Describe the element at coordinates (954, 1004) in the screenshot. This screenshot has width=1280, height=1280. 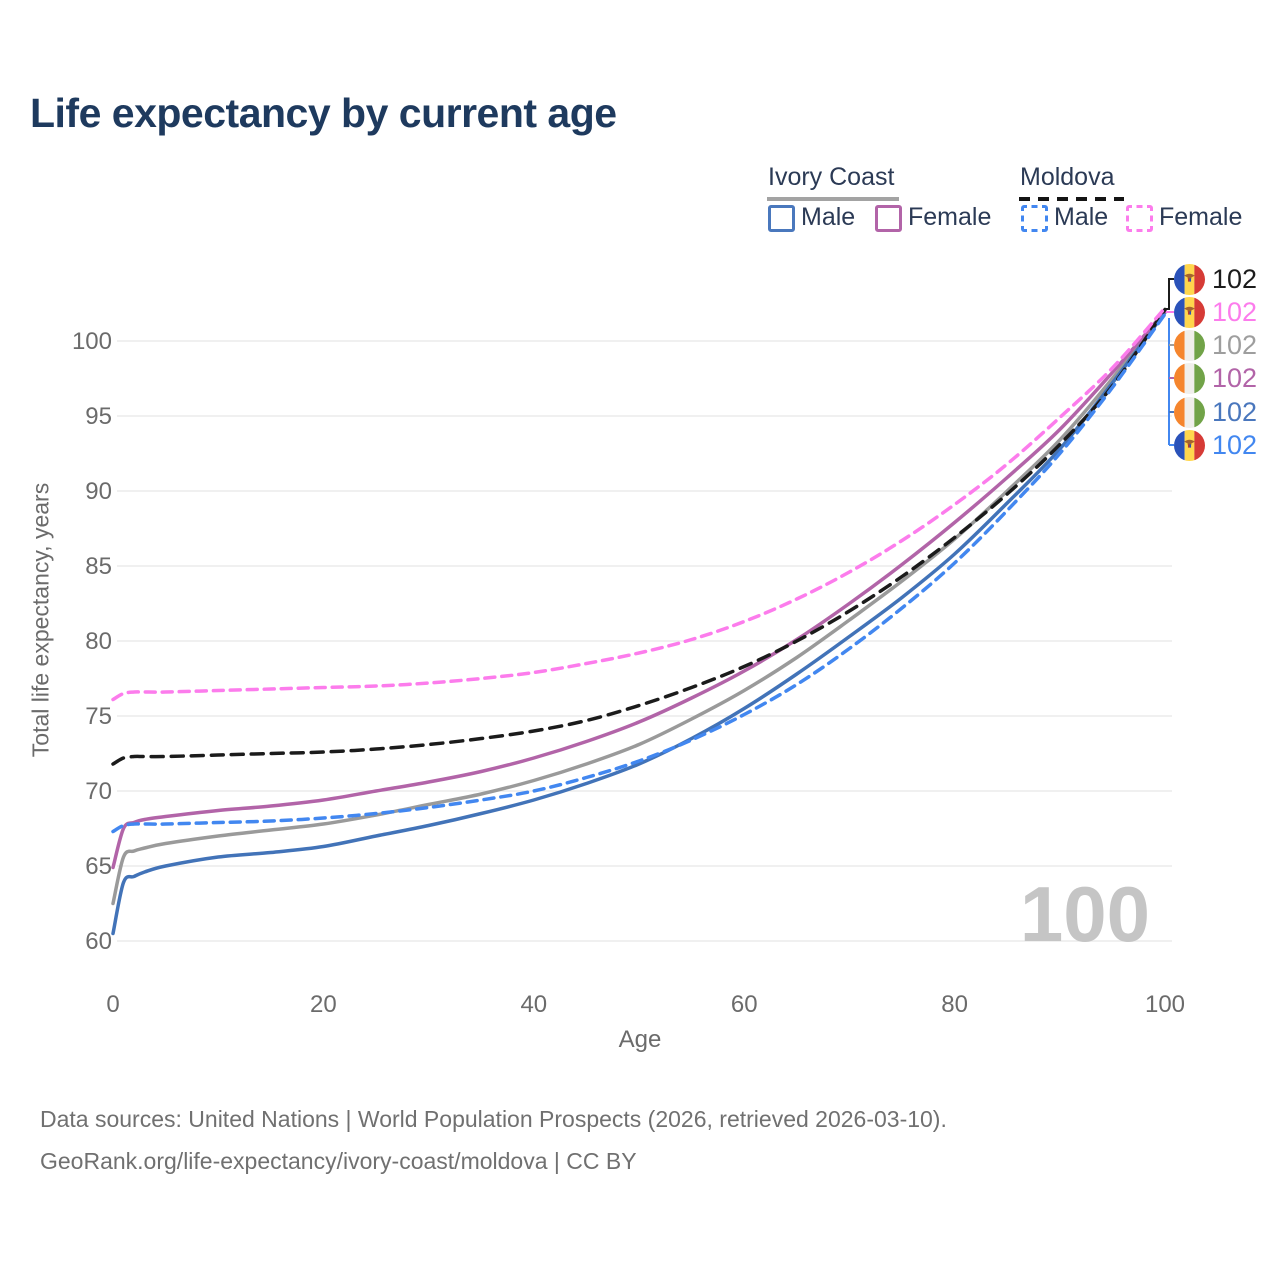
I see `x-tick-label: 80` at that location.